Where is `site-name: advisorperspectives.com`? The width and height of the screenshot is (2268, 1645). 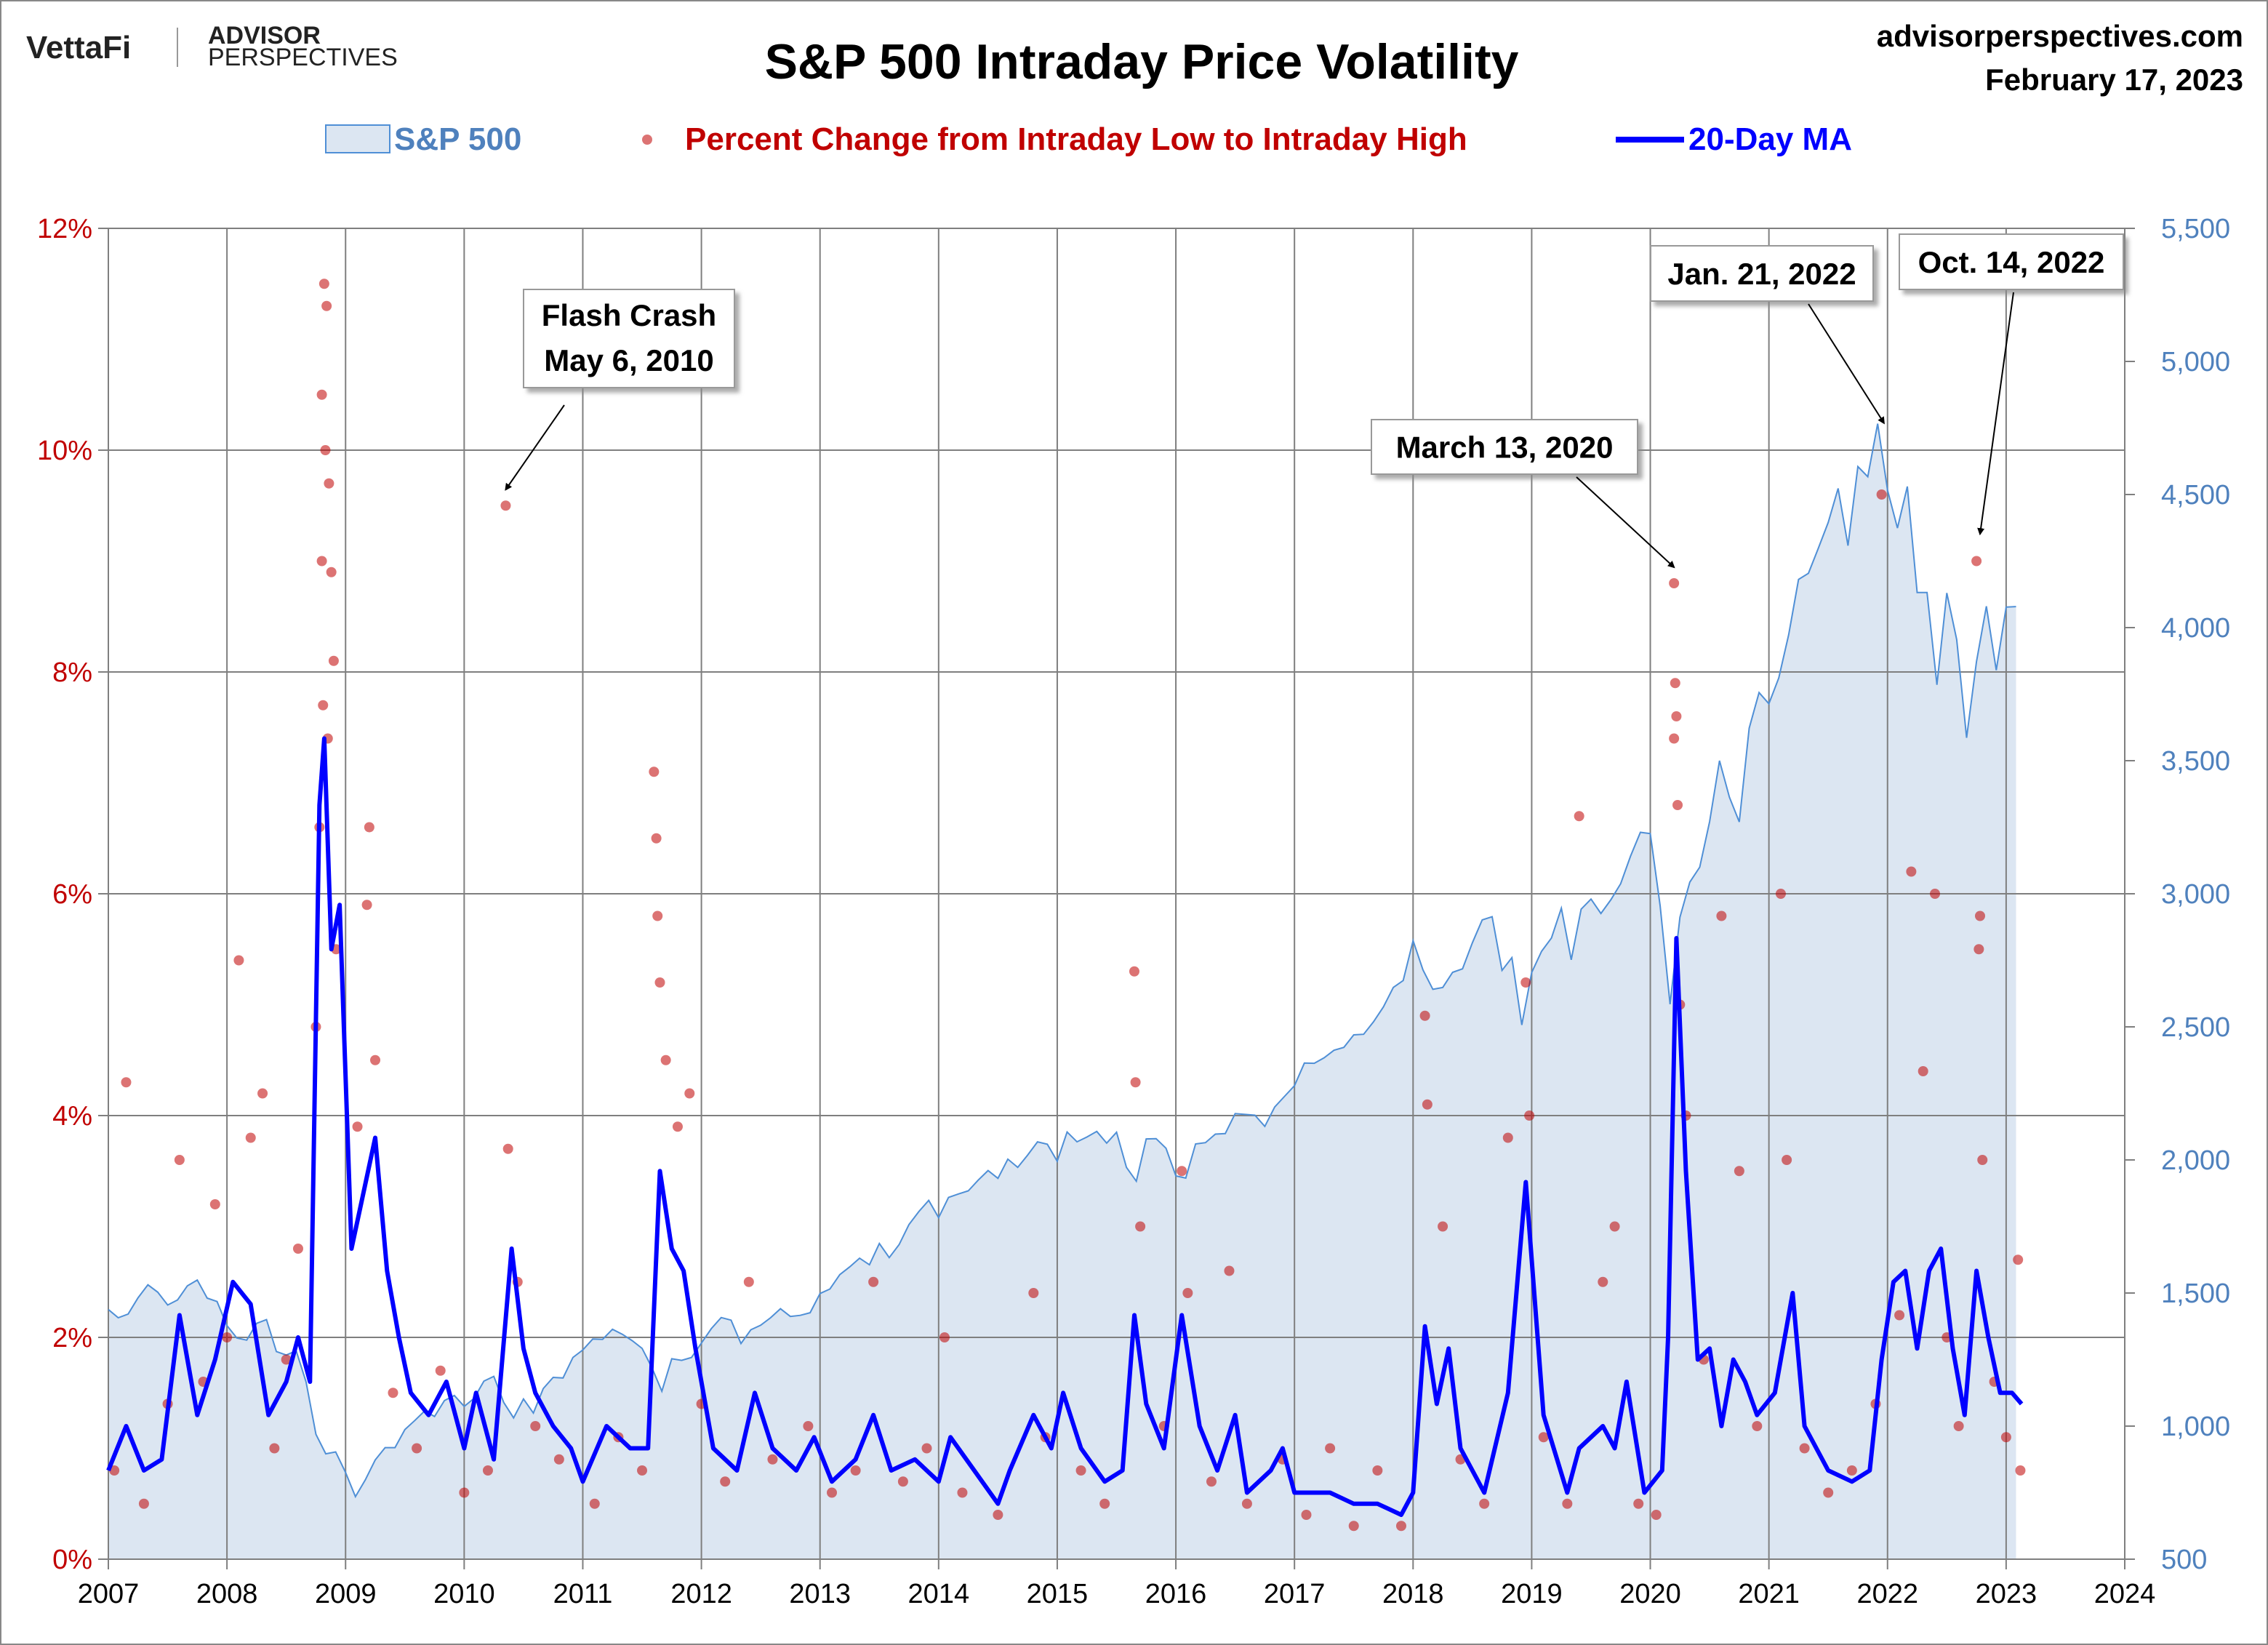 site-name: advisorperspectives.com is located at coordinates (2060, 36).